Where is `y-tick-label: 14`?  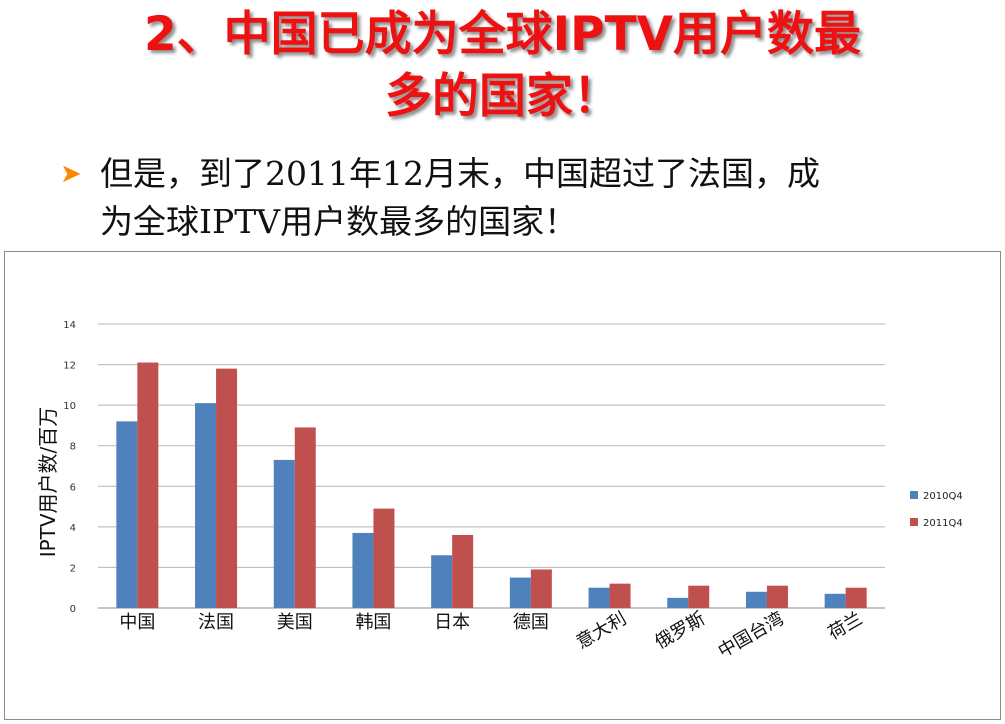 y-tick-label: 14 is located at coordinates (69, 325).